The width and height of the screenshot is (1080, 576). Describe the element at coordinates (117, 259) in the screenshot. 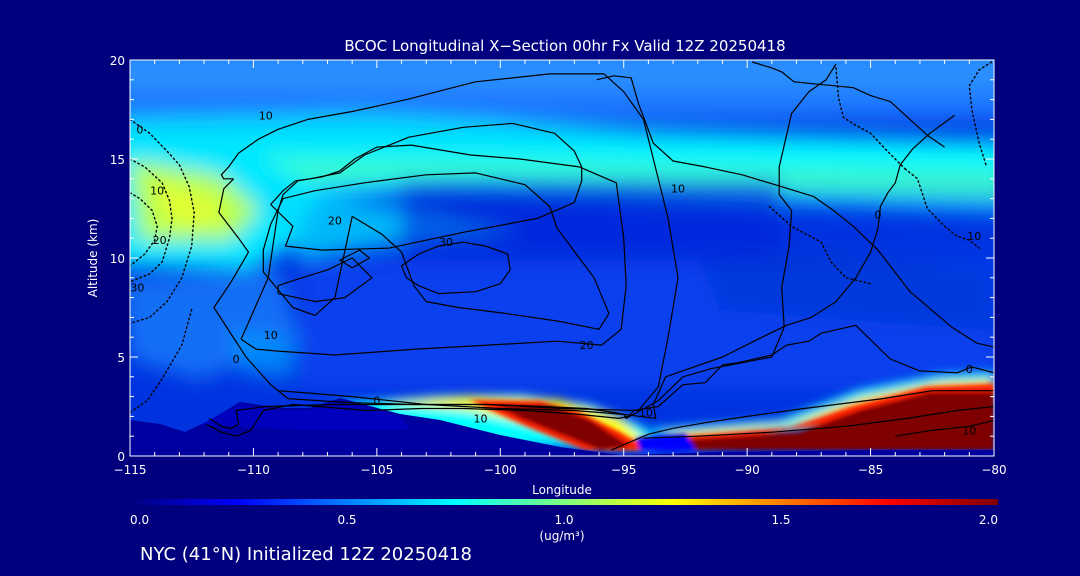

I see `y-tick-label: 10` at that location.